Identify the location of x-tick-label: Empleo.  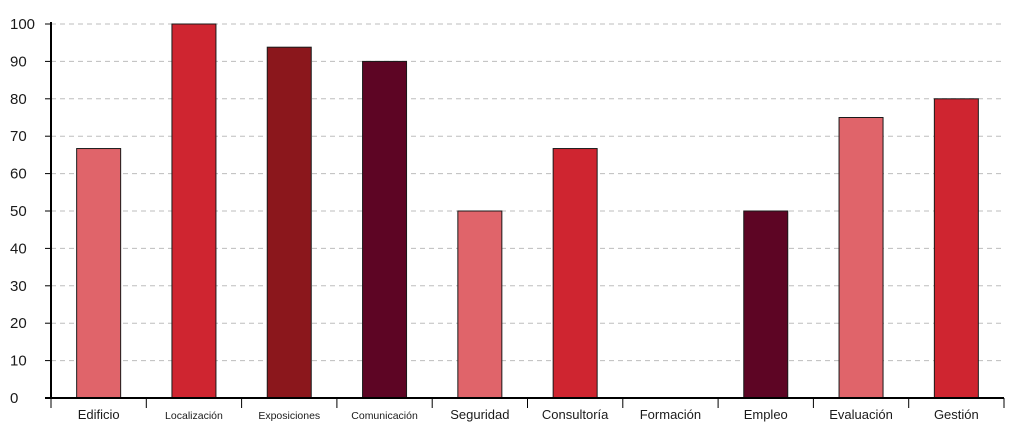
(766, 414).